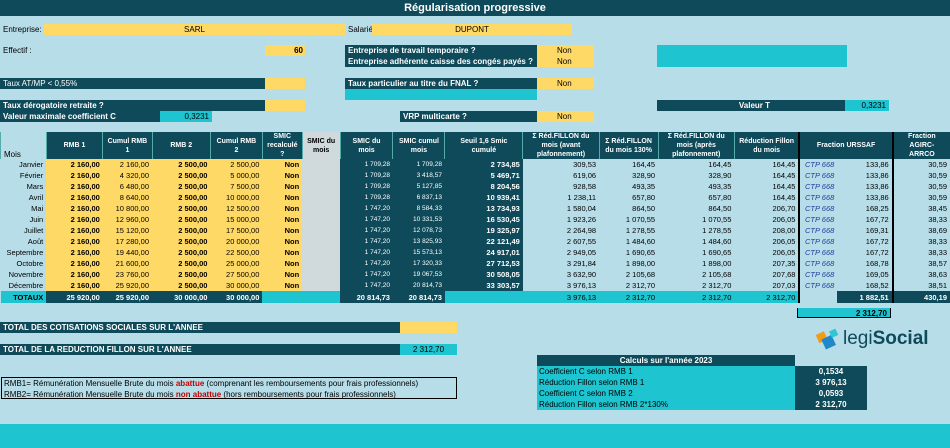  Describe the element at coordinates (236, 186) in the screenshot. I see `cell-cumul-rmb2: 7 500,00` at that location.